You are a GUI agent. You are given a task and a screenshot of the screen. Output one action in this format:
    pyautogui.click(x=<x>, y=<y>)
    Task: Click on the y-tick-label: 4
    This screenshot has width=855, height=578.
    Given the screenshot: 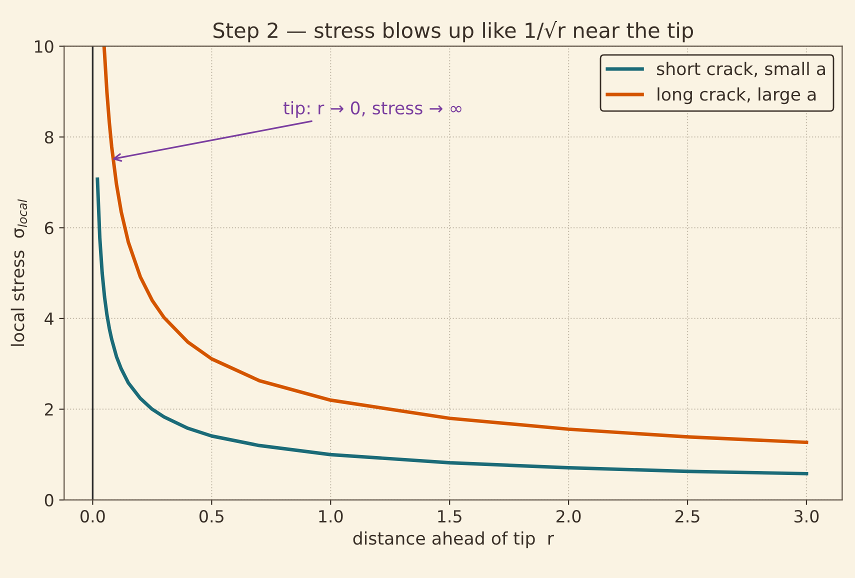 What is the action you would take?
    pyautogui.click(x=49, y=318)
    